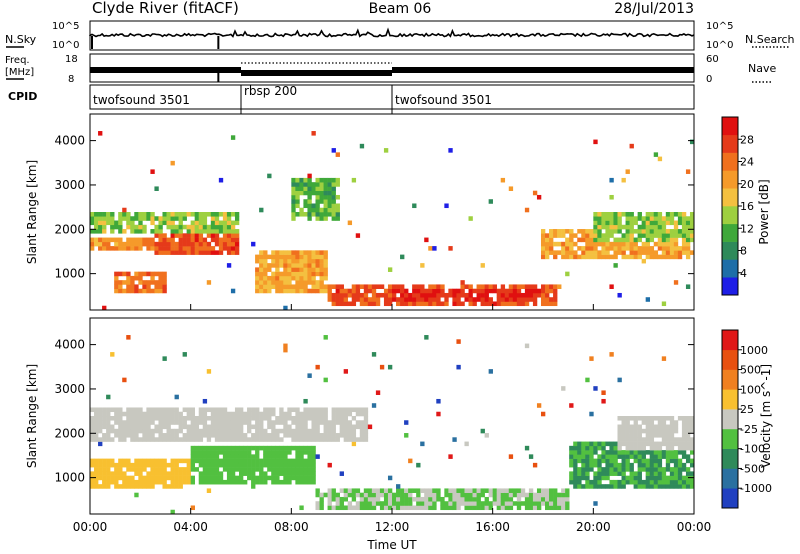 The width and height of the screenshot is (800, 554). What do you see at coordinates (730, 419) in the screenshot?
I see `velocity-colorbar-frame` at bounding box center [730, 419].